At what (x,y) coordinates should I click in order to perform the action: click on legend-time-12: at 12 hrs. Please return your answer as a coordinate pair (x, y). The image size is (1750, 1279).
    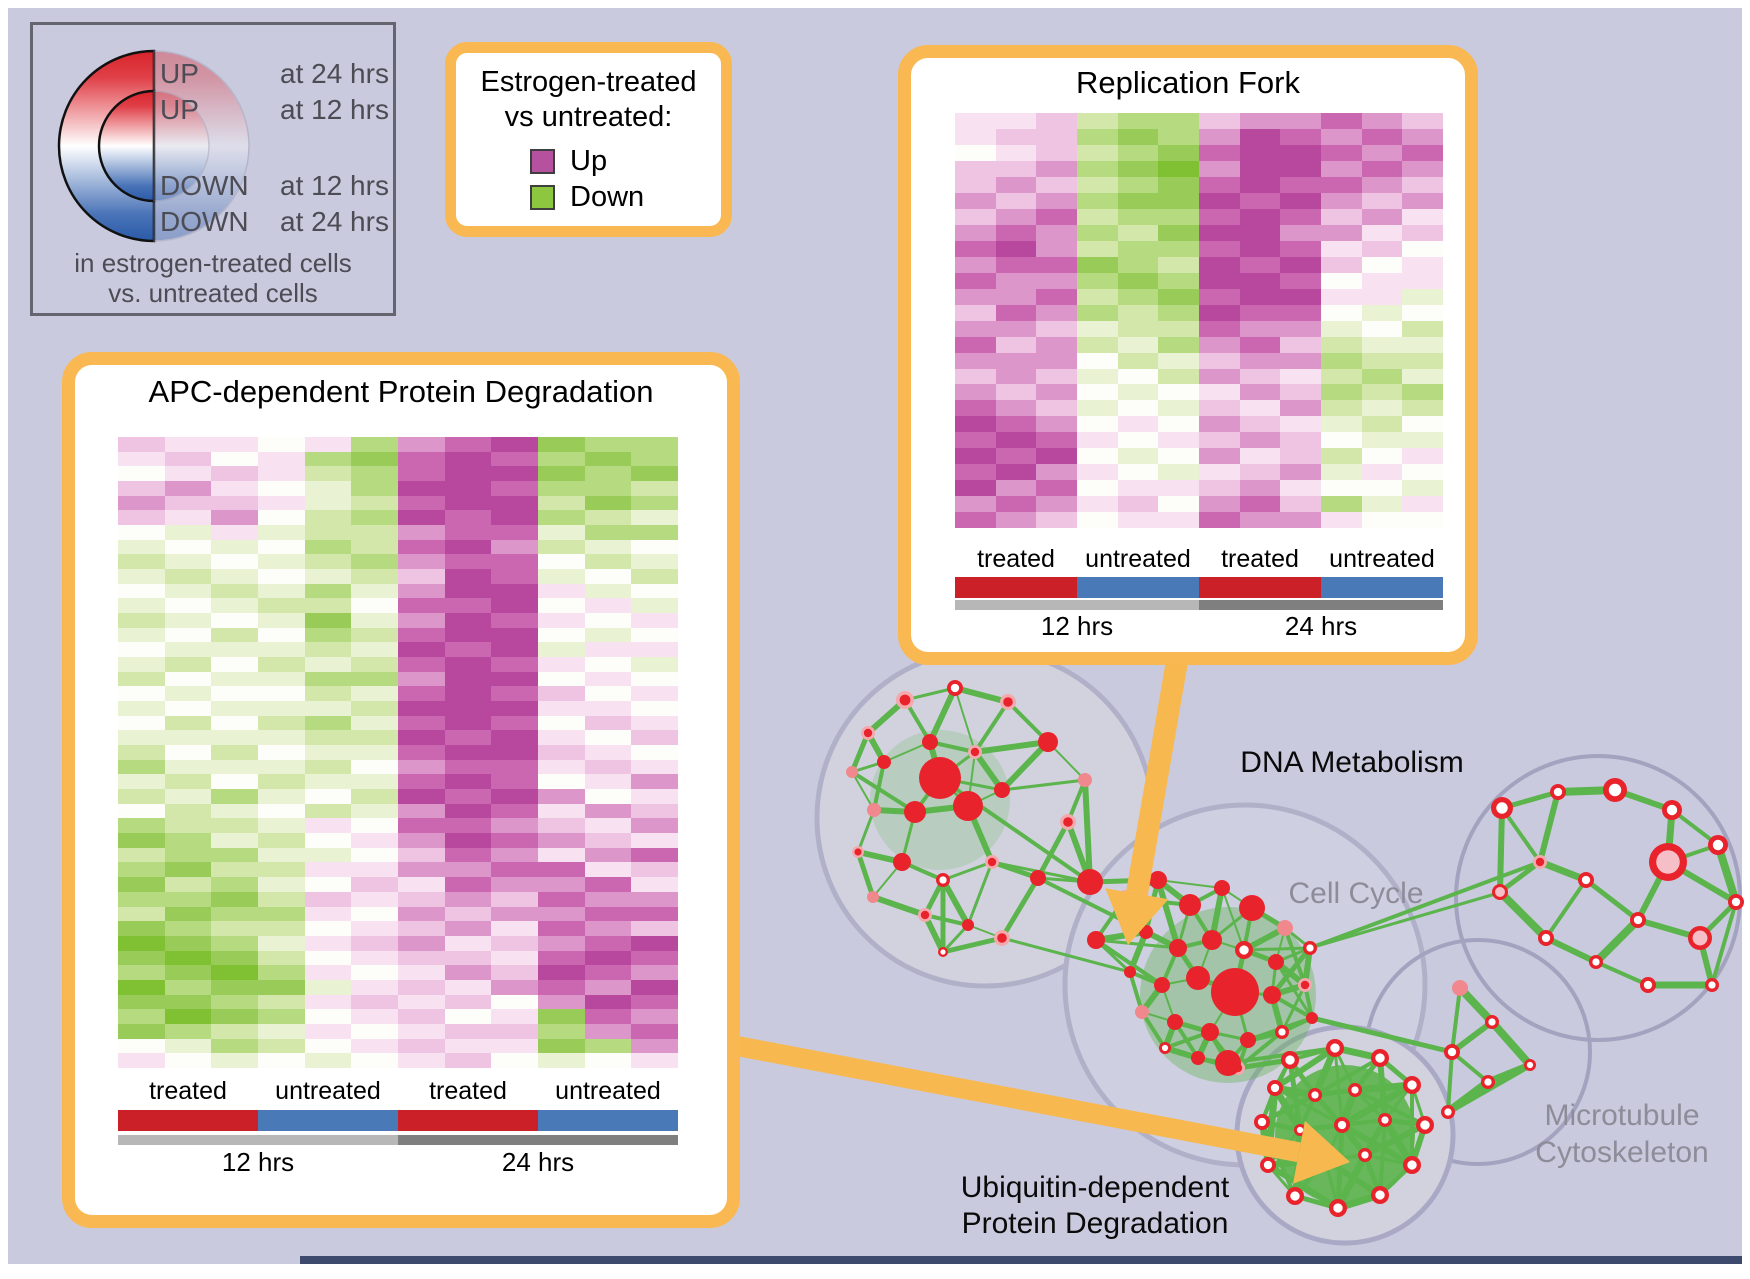
    Looking at the image, I should click on (334, 109).